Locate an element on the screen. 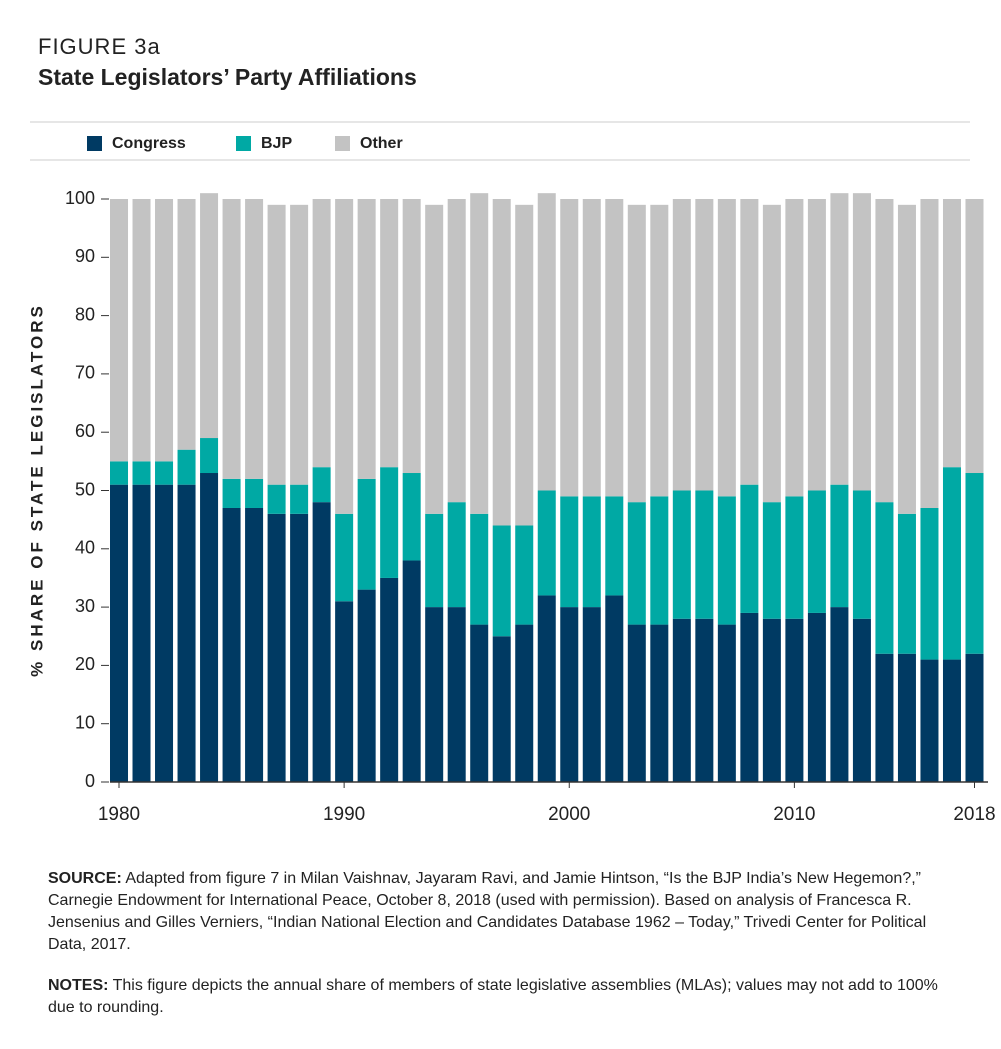  chart-title: State Legislators’ Party Affiliations is located at coordinates (227, 77).